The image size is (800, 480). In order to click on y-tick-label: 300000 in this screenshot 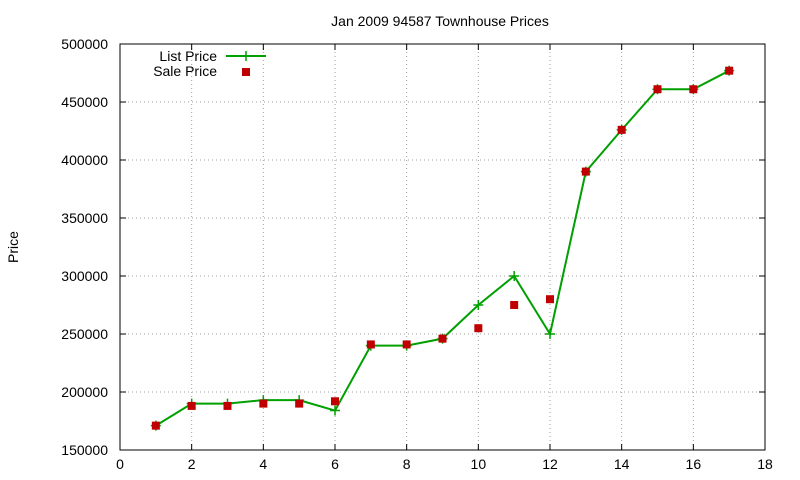, I will do `click(84, 276)`.